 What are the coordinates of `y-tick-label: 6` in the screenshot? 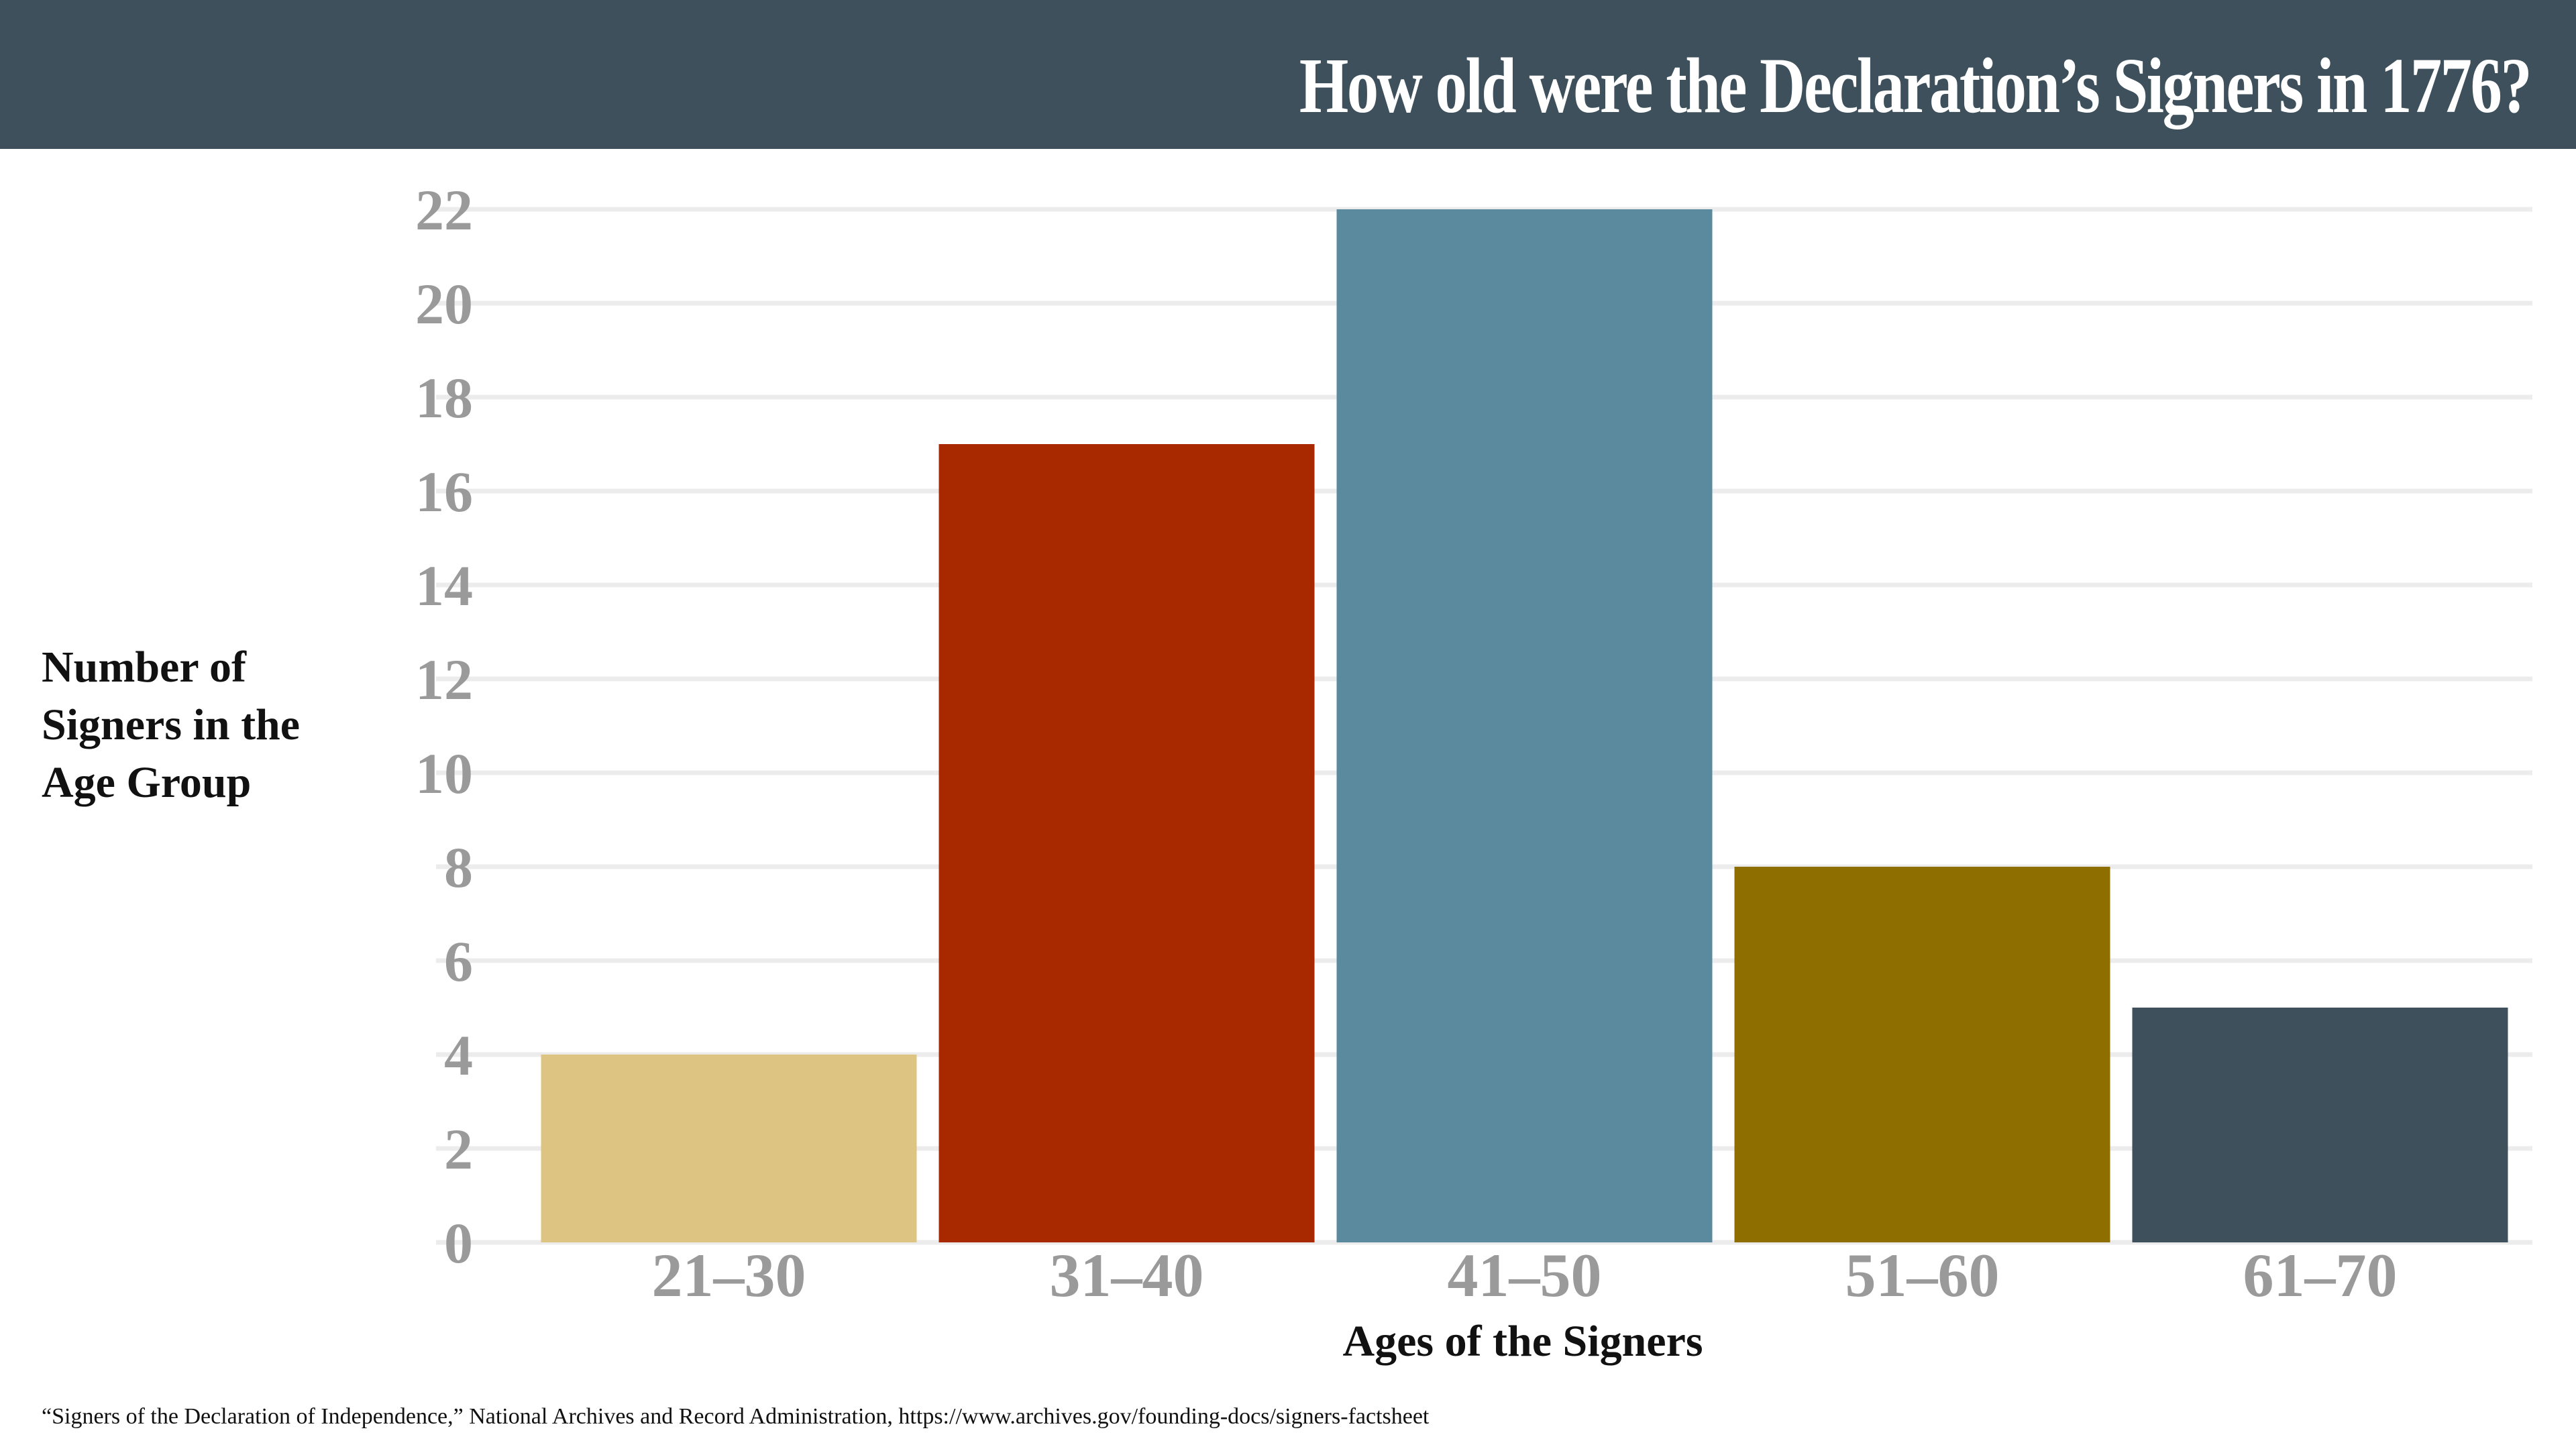 It's located at (458, 961).